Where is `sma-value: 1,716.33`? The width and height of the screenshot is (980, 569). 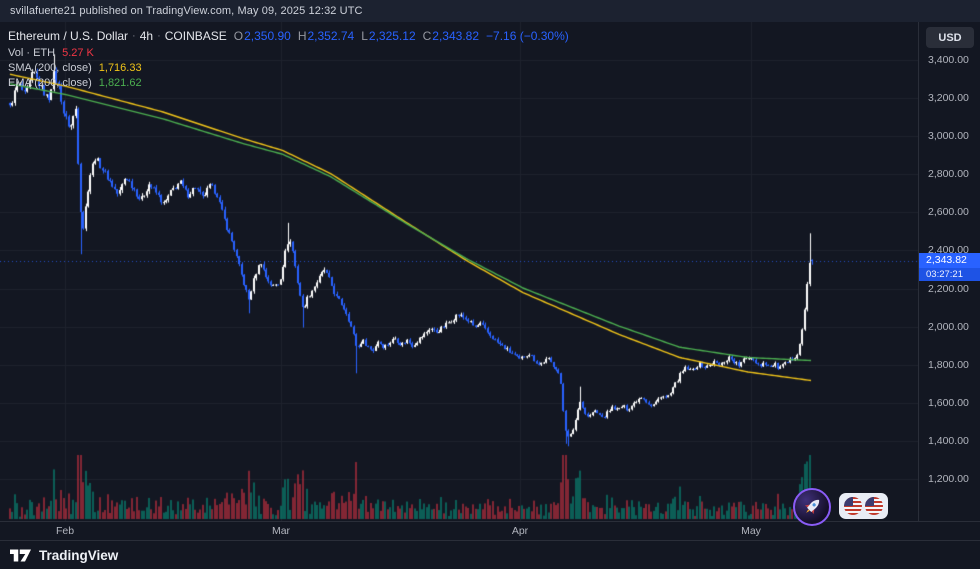 sma-value: 1,716.33 is located at coordinates (120, 67).